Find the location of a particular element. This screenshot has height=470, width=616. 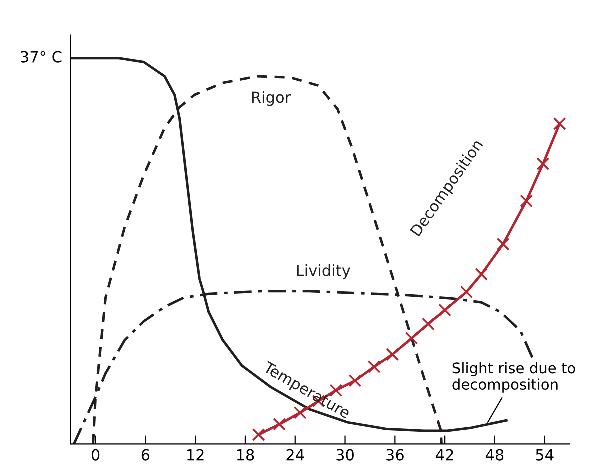

x-tick-label: 48 is located at coordinates (495, 455).